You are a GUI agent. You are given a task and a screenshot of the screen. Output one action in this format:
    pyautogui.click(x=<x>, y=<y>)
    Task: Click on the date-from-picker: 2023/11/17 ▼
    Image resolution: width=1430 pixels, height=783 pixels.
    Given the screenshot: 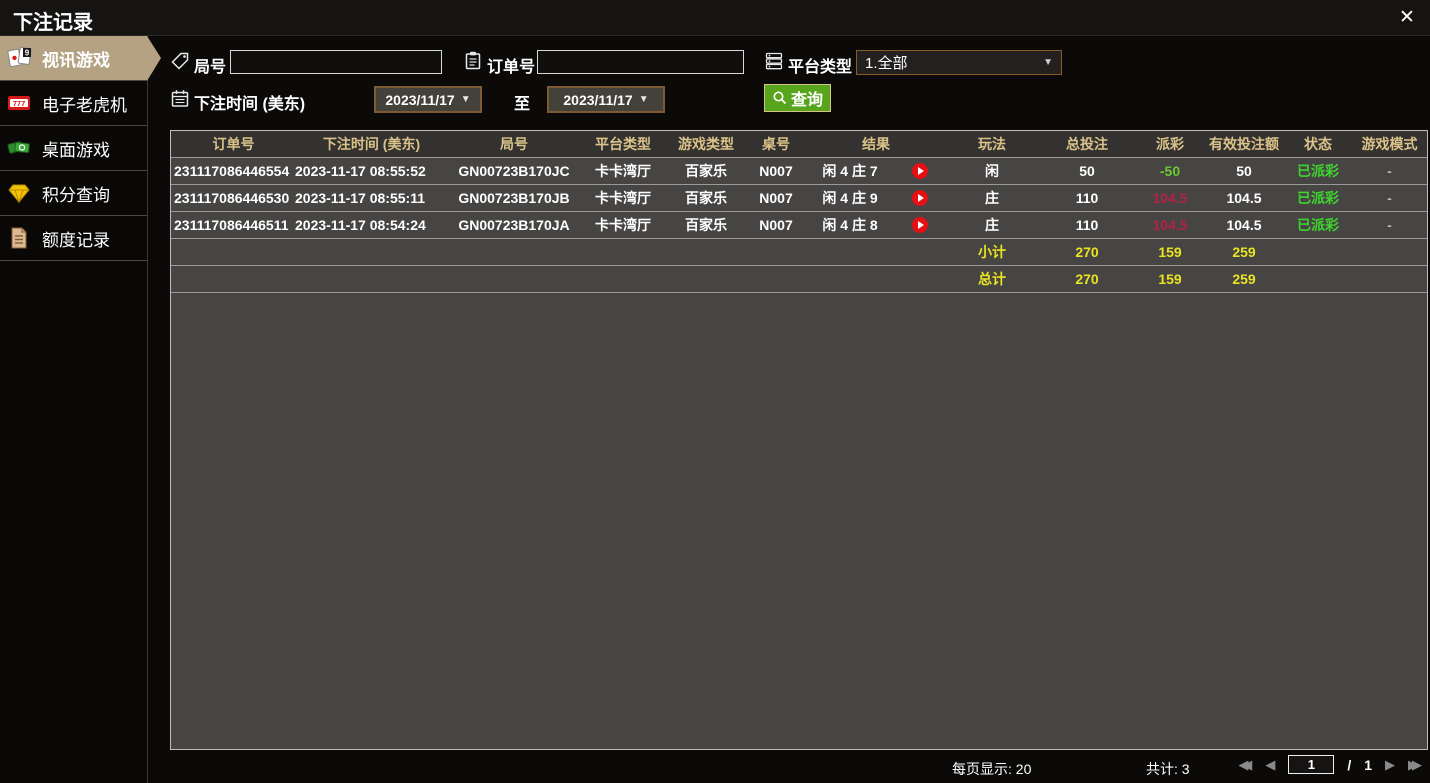 What is the action you would take?
    pyautogui.click(x=428, y=99)
    